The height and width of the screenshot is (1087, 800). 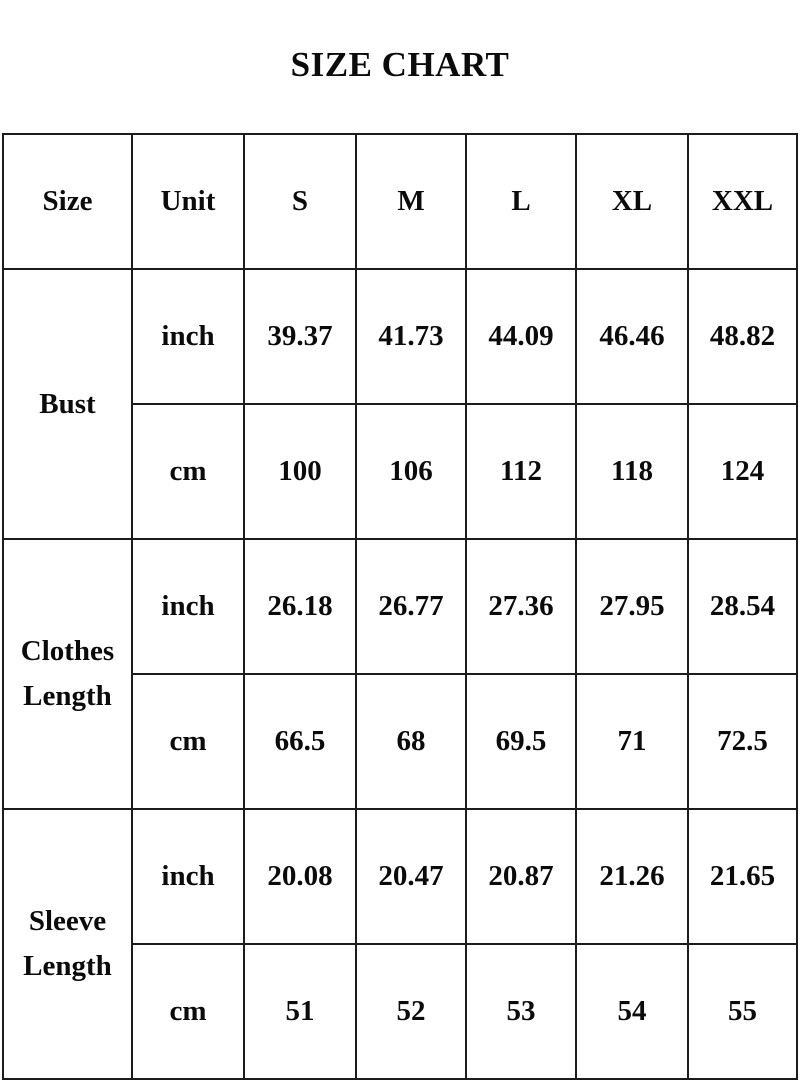 I want to click on value-cell: 55, so click(x=742, y=1011).